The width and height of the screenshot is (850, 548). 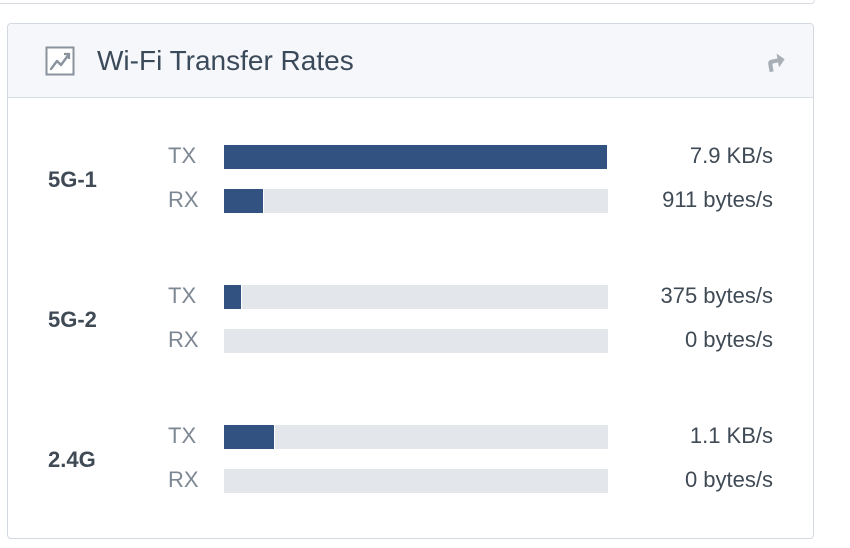 I want to click on previous-widget-edge, so click(x=407, y=2).